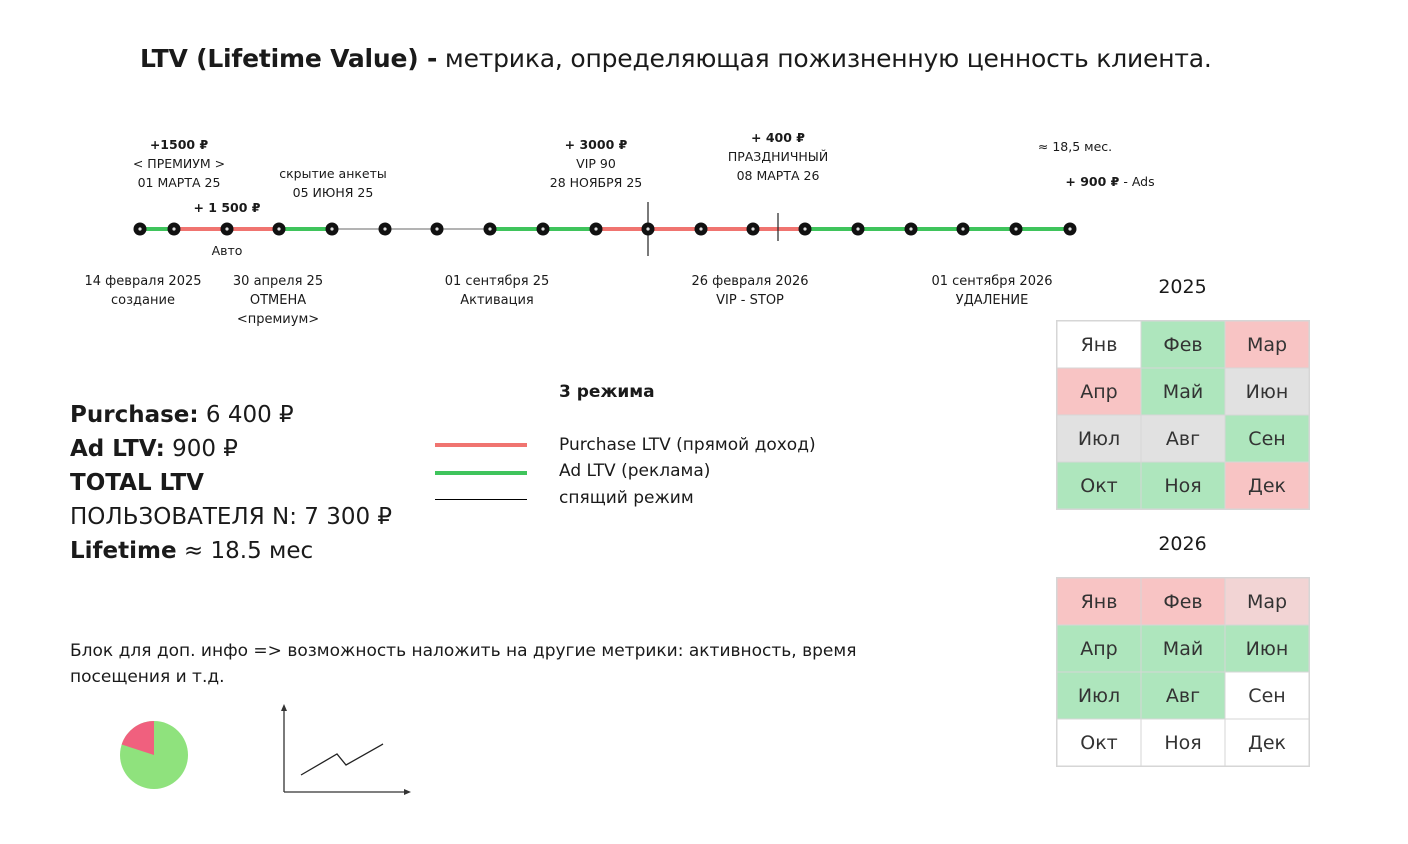 The image size is (1408, 844). I want to click on lifetime-annotation: ≈ 18,5 мес., so click(1075, 146).